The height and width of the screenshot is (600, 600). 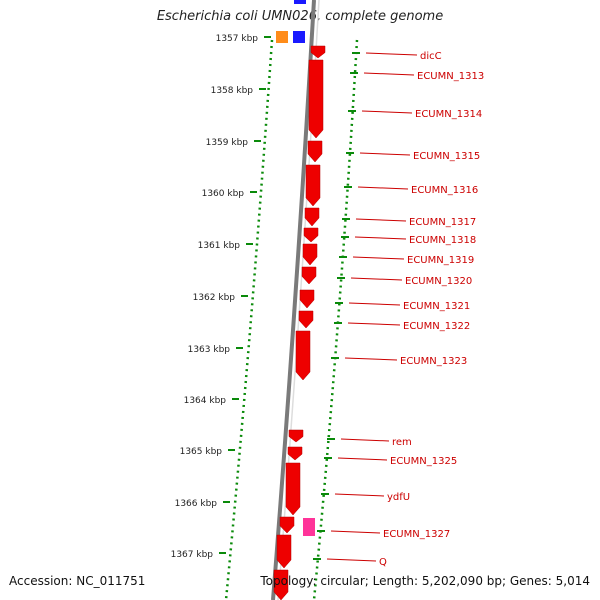 What do you see at coordinates (300, 2) in the screenshot?
I see `top-feature-marker` at bounding box center [300, 2].